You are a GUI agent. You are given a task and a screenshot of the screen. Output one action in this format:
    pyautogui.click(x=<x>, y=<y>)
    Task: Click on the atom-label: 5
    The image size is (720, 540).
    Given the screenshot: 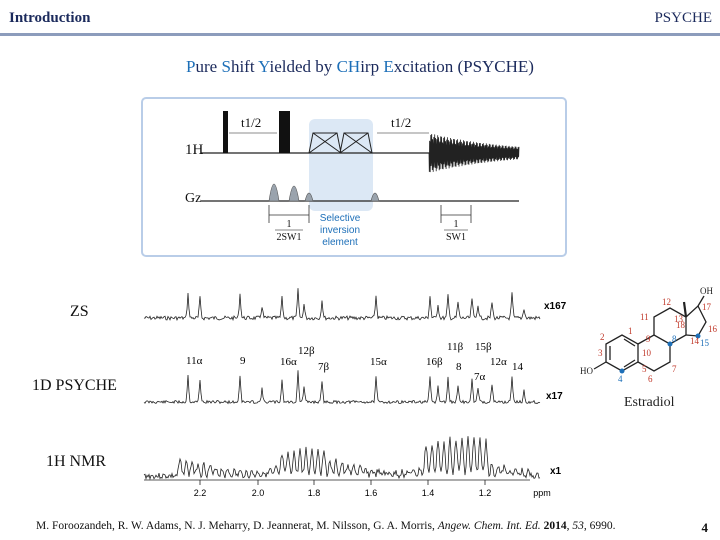 What is the action you would take?
    pyautogui.click(x=644, y=369)
    